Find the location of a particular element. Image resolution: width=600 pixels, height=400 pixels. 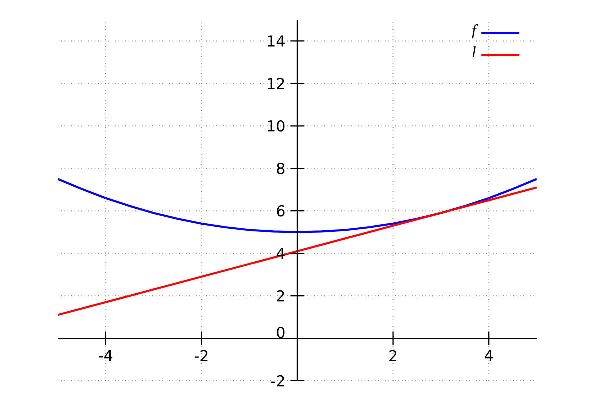

y-tick-label: 6 is located at coordinates (281, 211).